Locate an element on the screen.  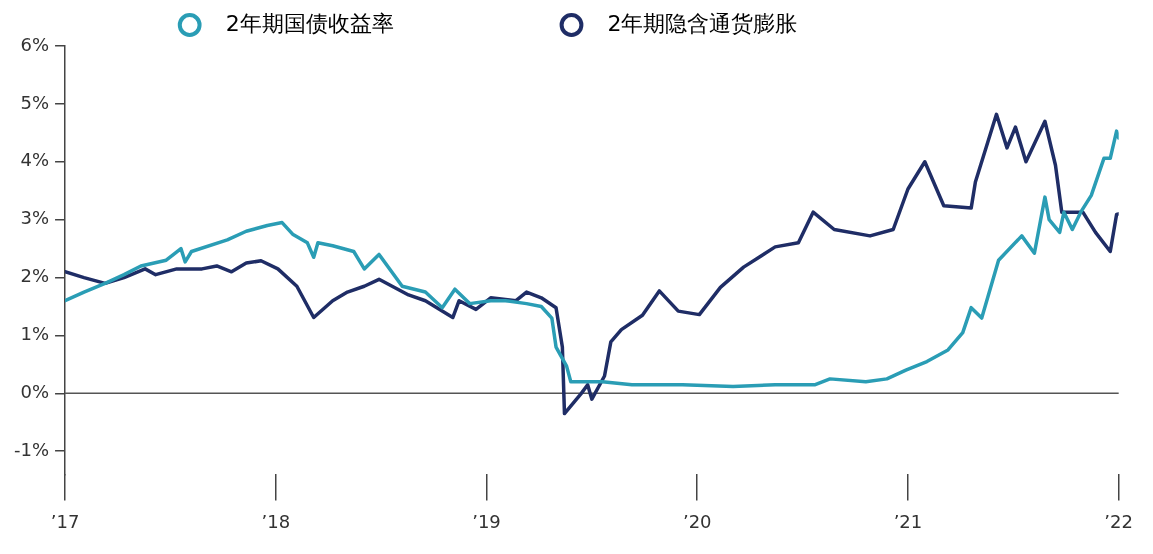
legend-label: 2年期国债收益率 is located at coordinates (383, 23).